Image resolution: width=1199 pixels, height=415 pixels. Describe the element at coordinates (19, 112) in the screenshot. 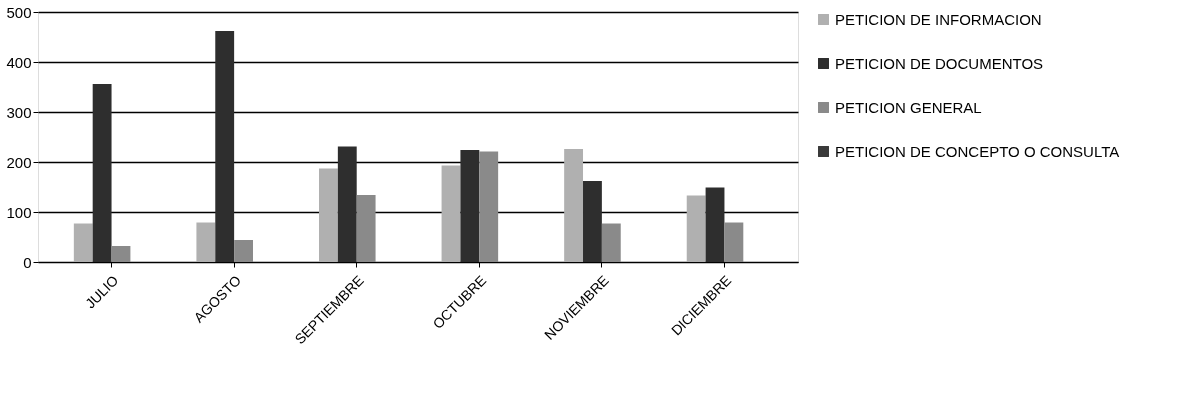

I see `y-tick-label: 300` at that location.